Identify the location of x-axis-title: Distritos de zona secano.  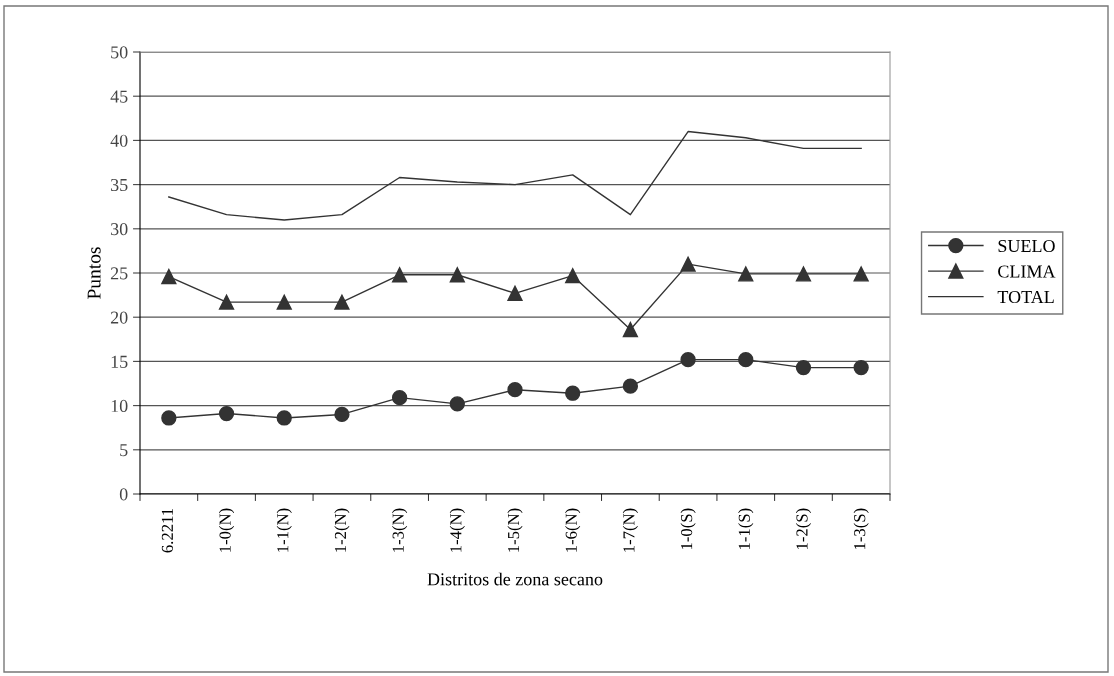
(515, 579).